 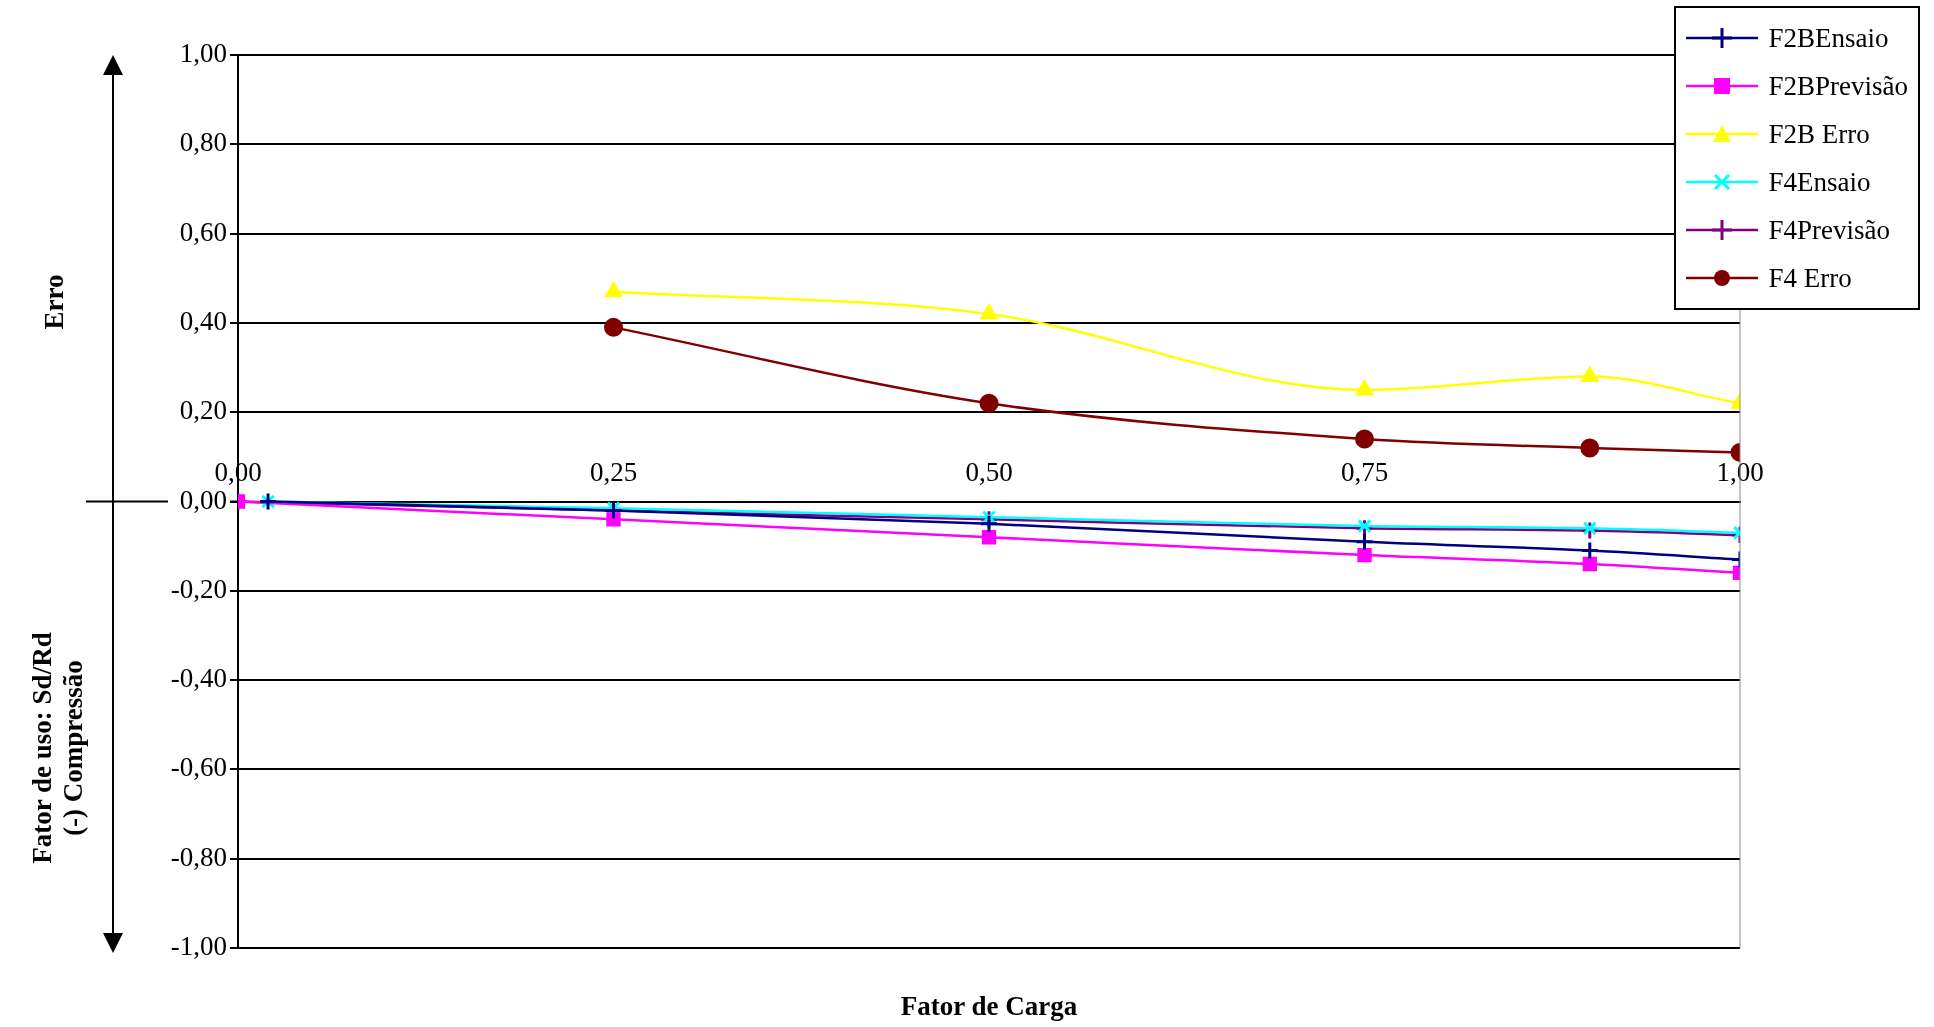 What do you see at coordinates (1828, 38) in the screenshot?
I see `legend-label: F2BEnsaio` at bounding box center [1828, 38].